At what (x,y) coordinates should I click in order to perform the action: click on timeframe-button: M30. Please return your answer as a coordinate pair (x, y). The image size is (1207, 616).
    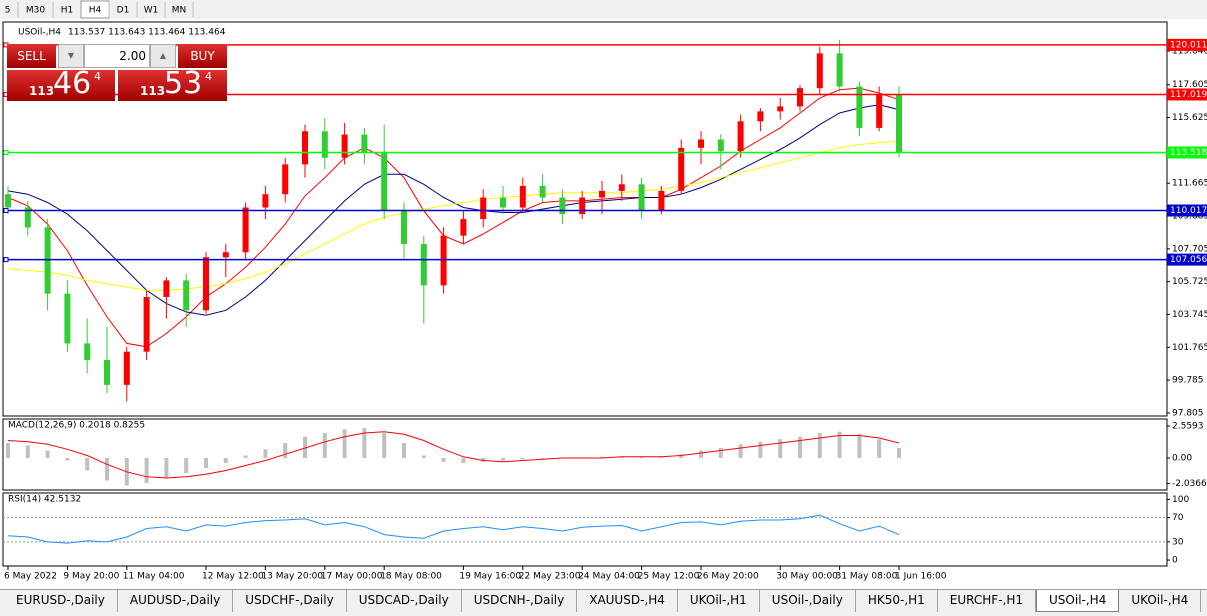
    Looking at the image, I should click on (35, 11).